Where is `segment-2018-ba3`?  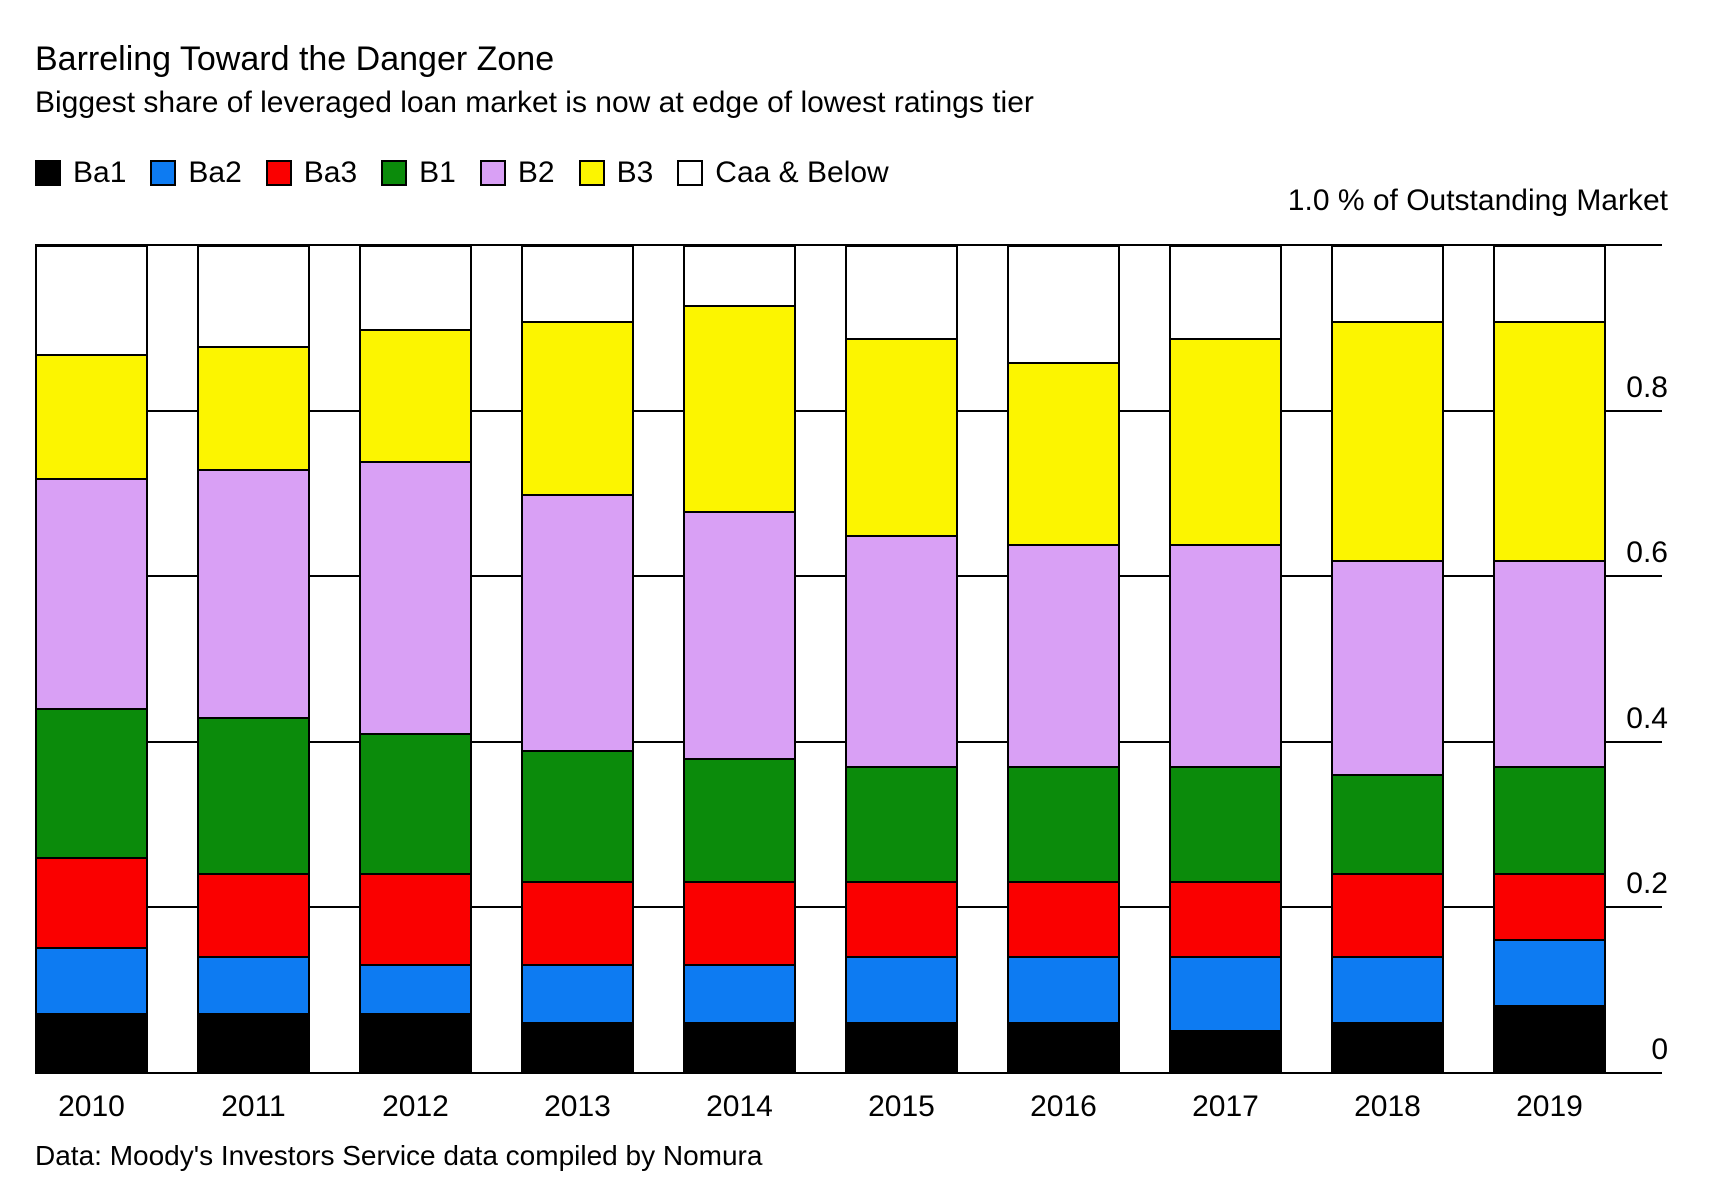
segment-2018-ba3 is located at coordinates (1387, 914).